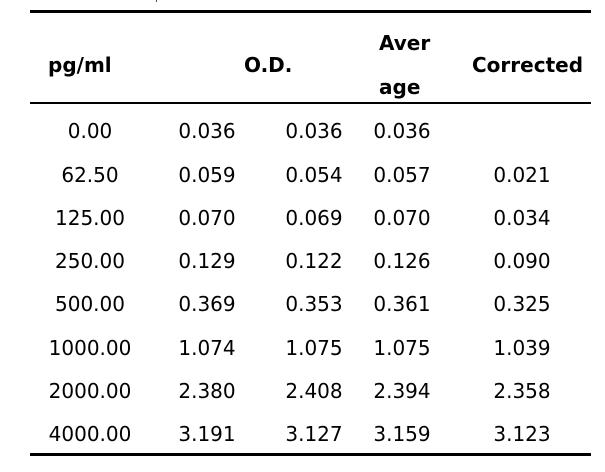 This screenshot has height=472, width=605. Describe the element at coordinates (402, 131) in the screenshot. I see `cell-average: 0.036` at that location.